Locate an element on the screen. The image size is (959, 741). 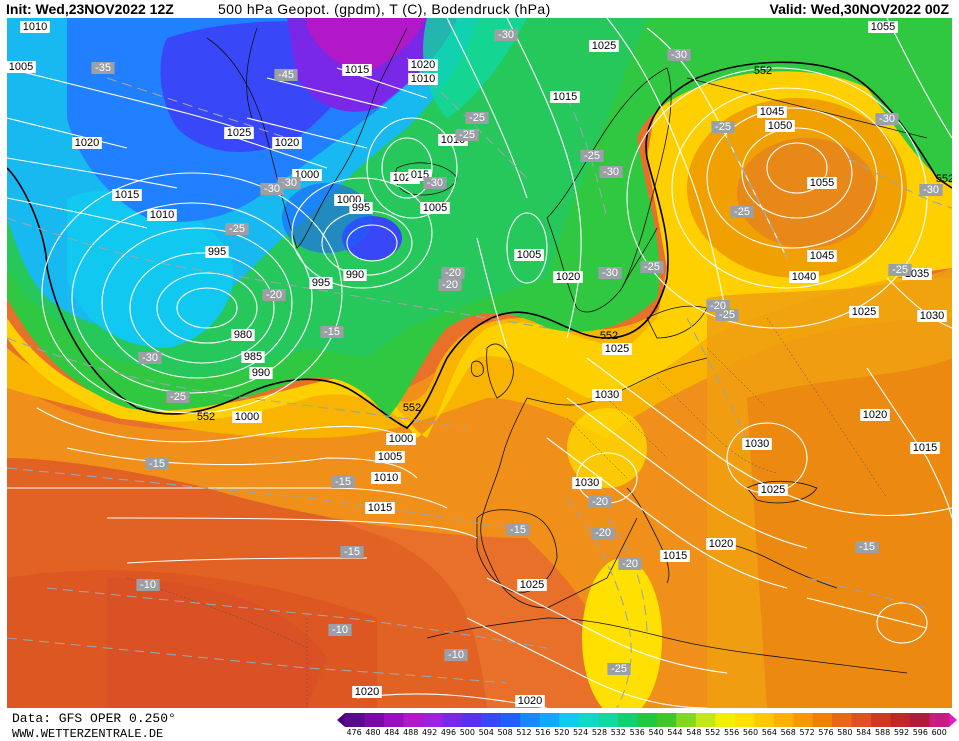
website-link: WWW.WETTERZENTRALE.DE is located at coordinates (88, 734).